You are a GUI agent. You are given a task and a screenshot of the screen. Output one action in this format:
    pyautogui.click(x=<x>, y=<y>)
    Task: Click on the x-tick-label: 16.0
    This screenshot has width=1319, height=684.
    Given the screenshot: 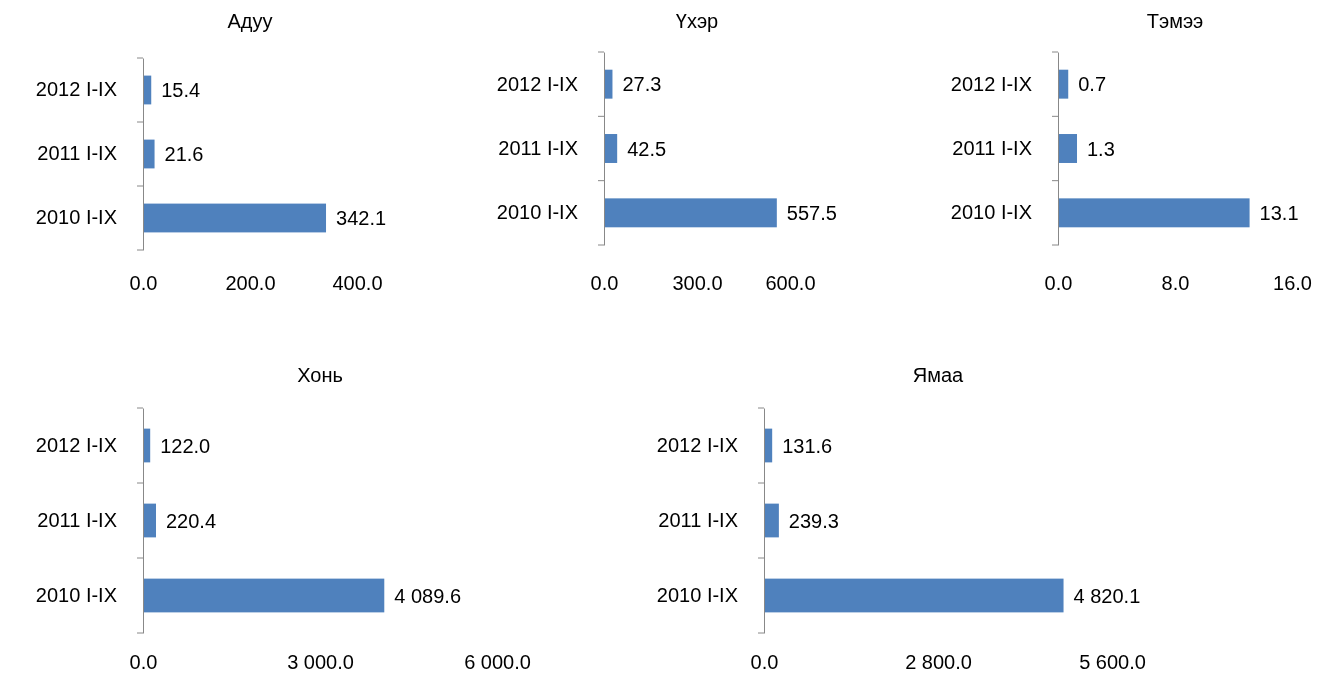 What is the action you would take?
    pyautogui.click(x=1292, y=283)
    